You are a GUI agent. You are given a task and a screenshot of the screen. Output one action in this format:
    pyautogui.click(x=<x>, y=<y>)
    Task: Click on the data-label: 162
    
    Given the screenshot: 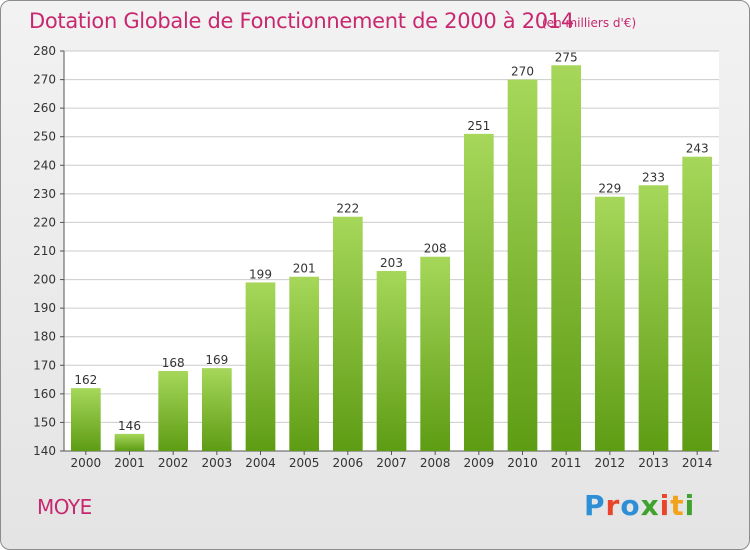 What is the action you would take?
    pyautogui.click(x=85, y=380)
    